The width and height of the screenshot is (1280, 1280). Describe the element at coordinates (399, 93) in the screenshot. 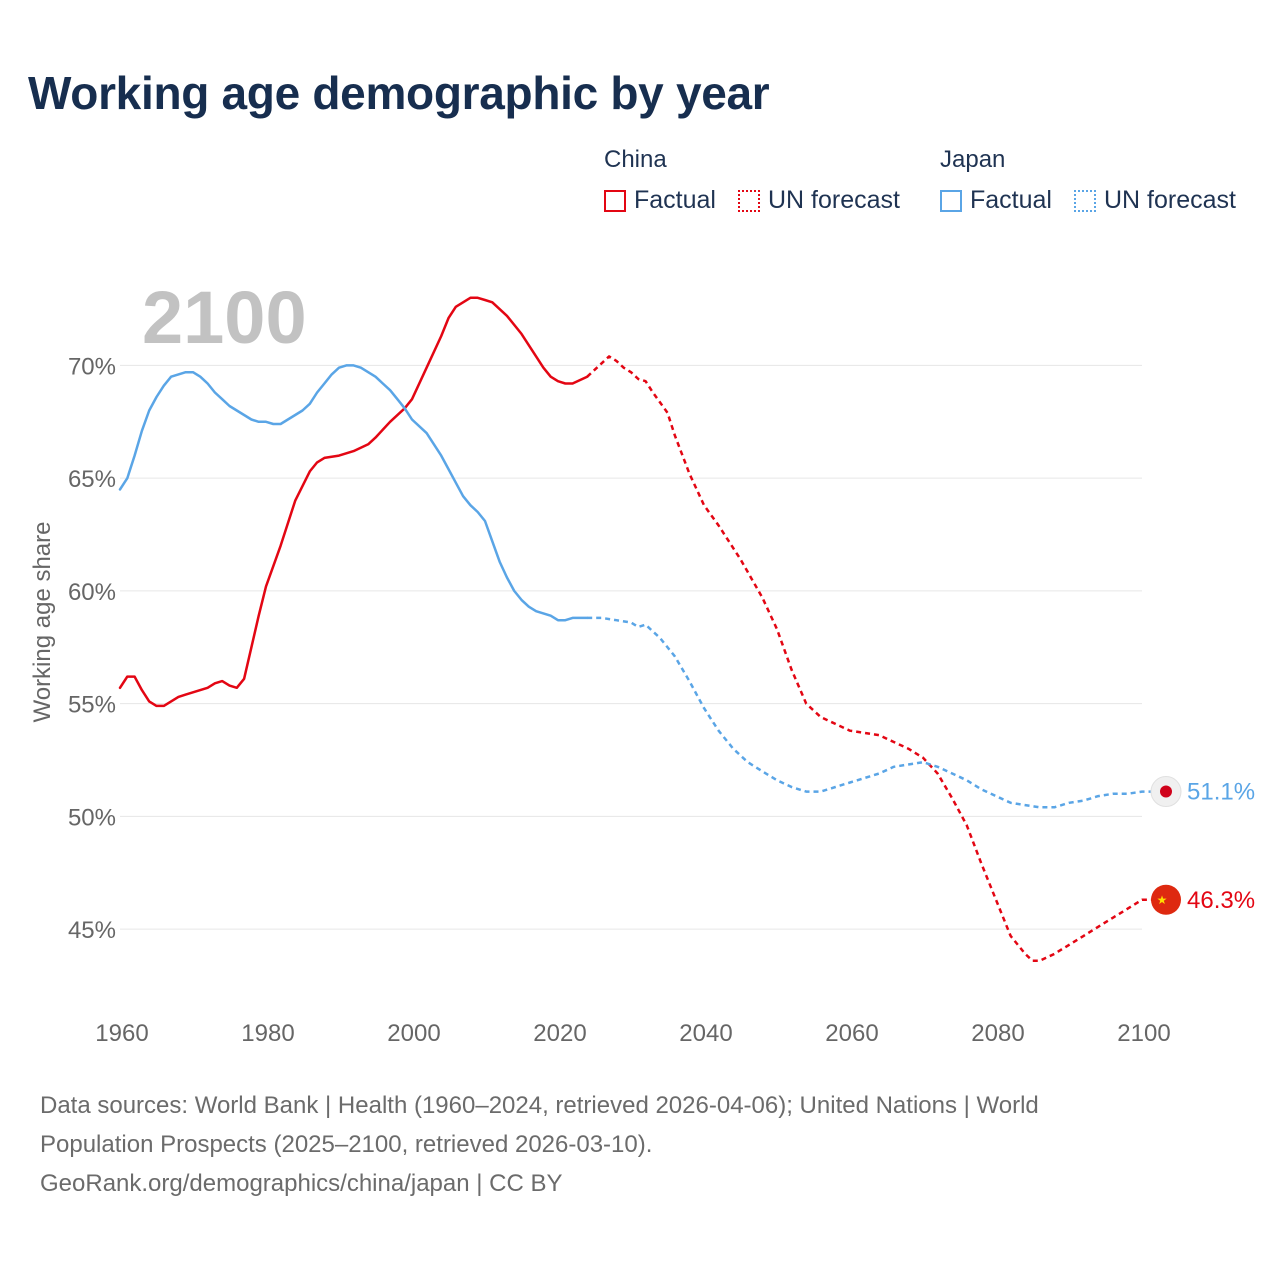

I see `chart-title: Working age demographic by year` at that location.